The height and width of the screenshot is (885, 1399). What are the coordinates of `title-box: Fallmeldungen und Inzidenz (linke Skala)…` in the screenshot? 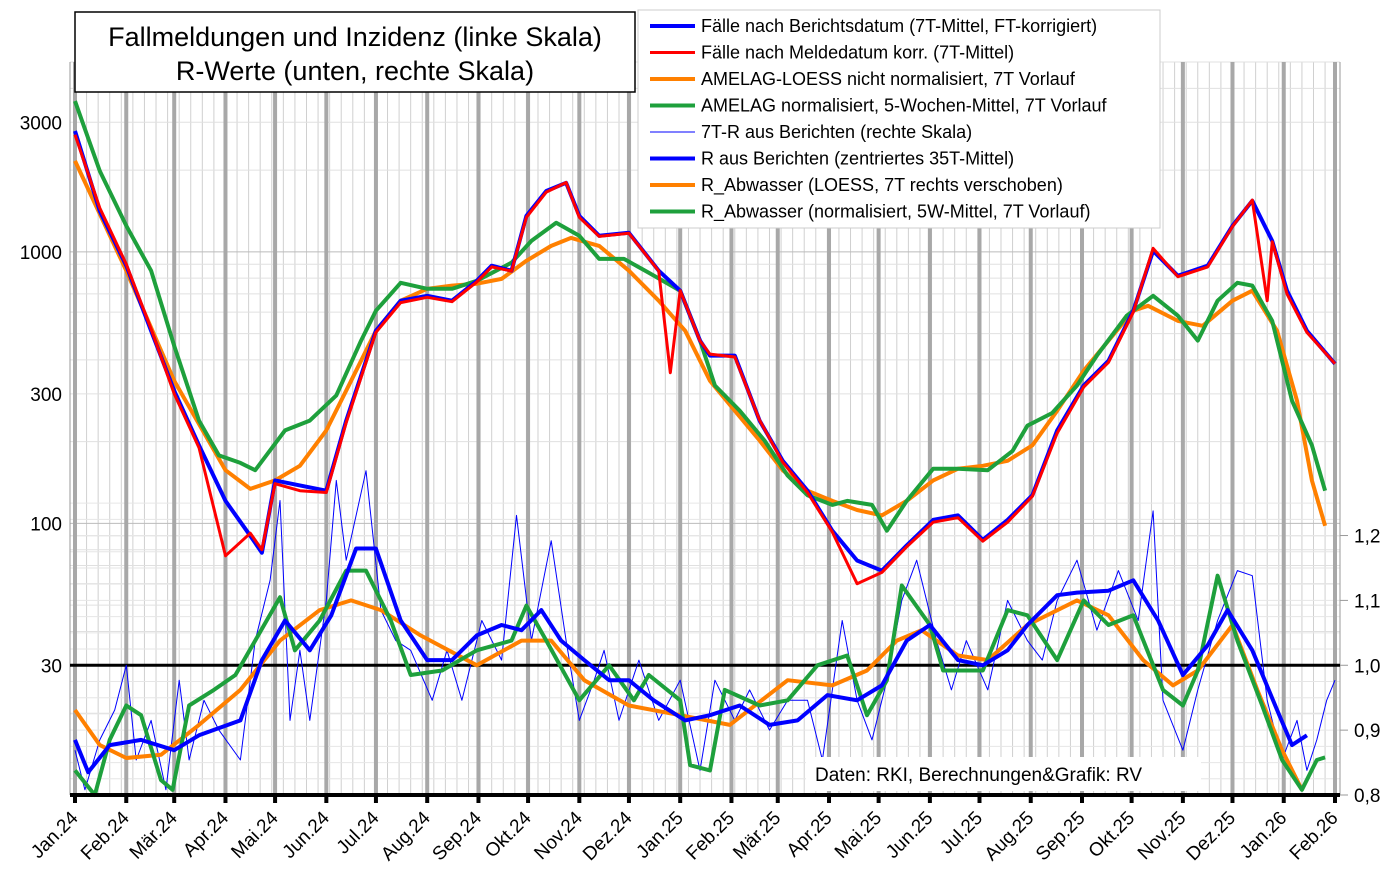 It's located at (355, 52).